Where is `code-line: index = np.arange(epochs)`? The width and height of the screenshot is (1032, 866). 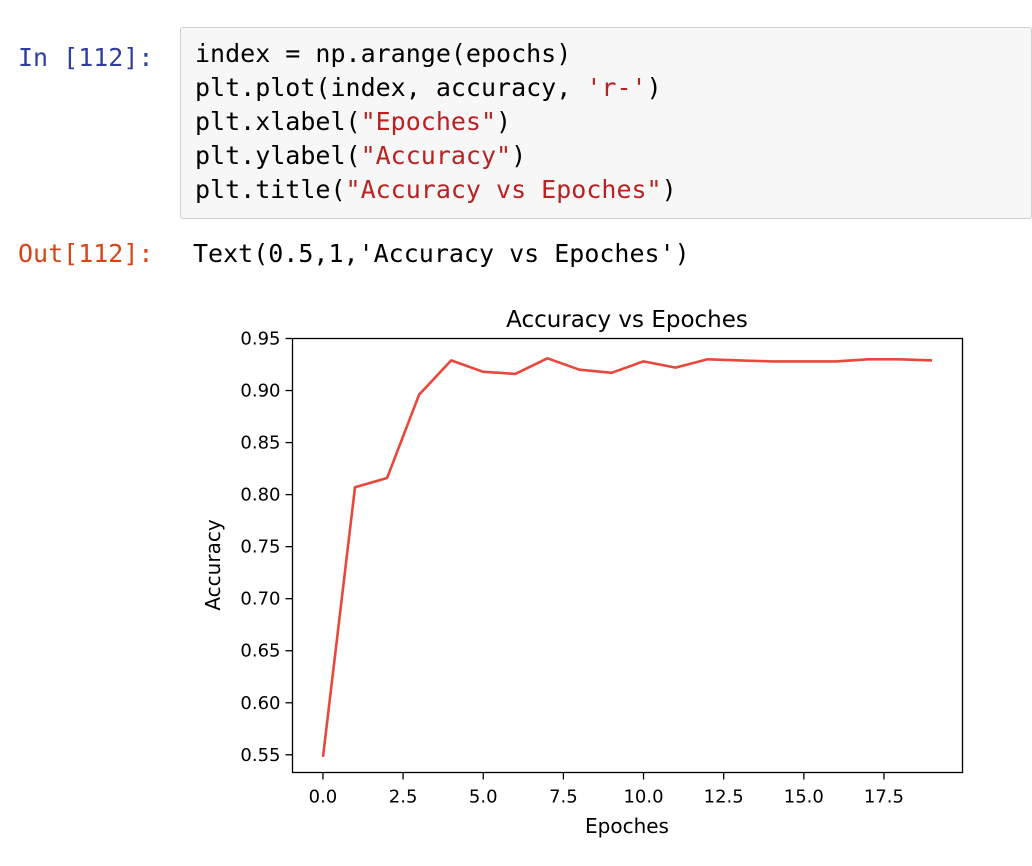 code-line: index = np.arange(epochs) is located at coordinates (383, 53).